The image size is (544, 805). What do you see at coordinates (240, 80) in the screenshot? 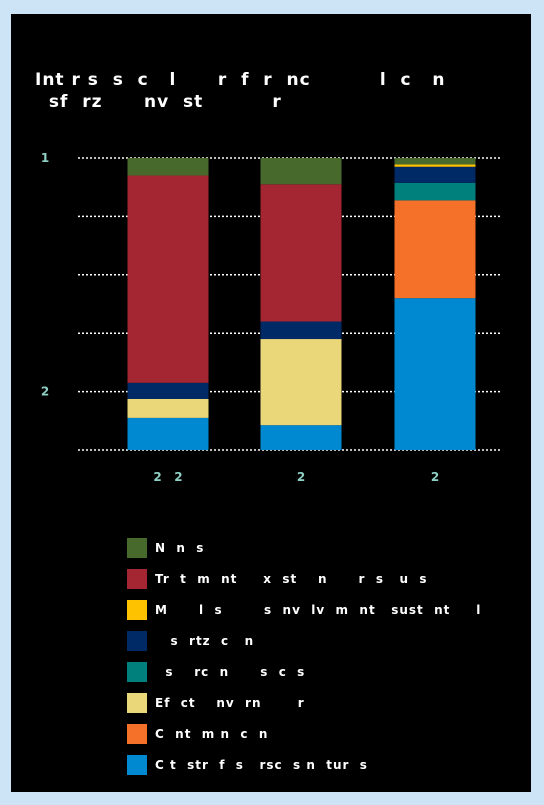
I see `chart-title-line-1: Int r s s c l r f r nc l c n` at bounding box center [240, 80].